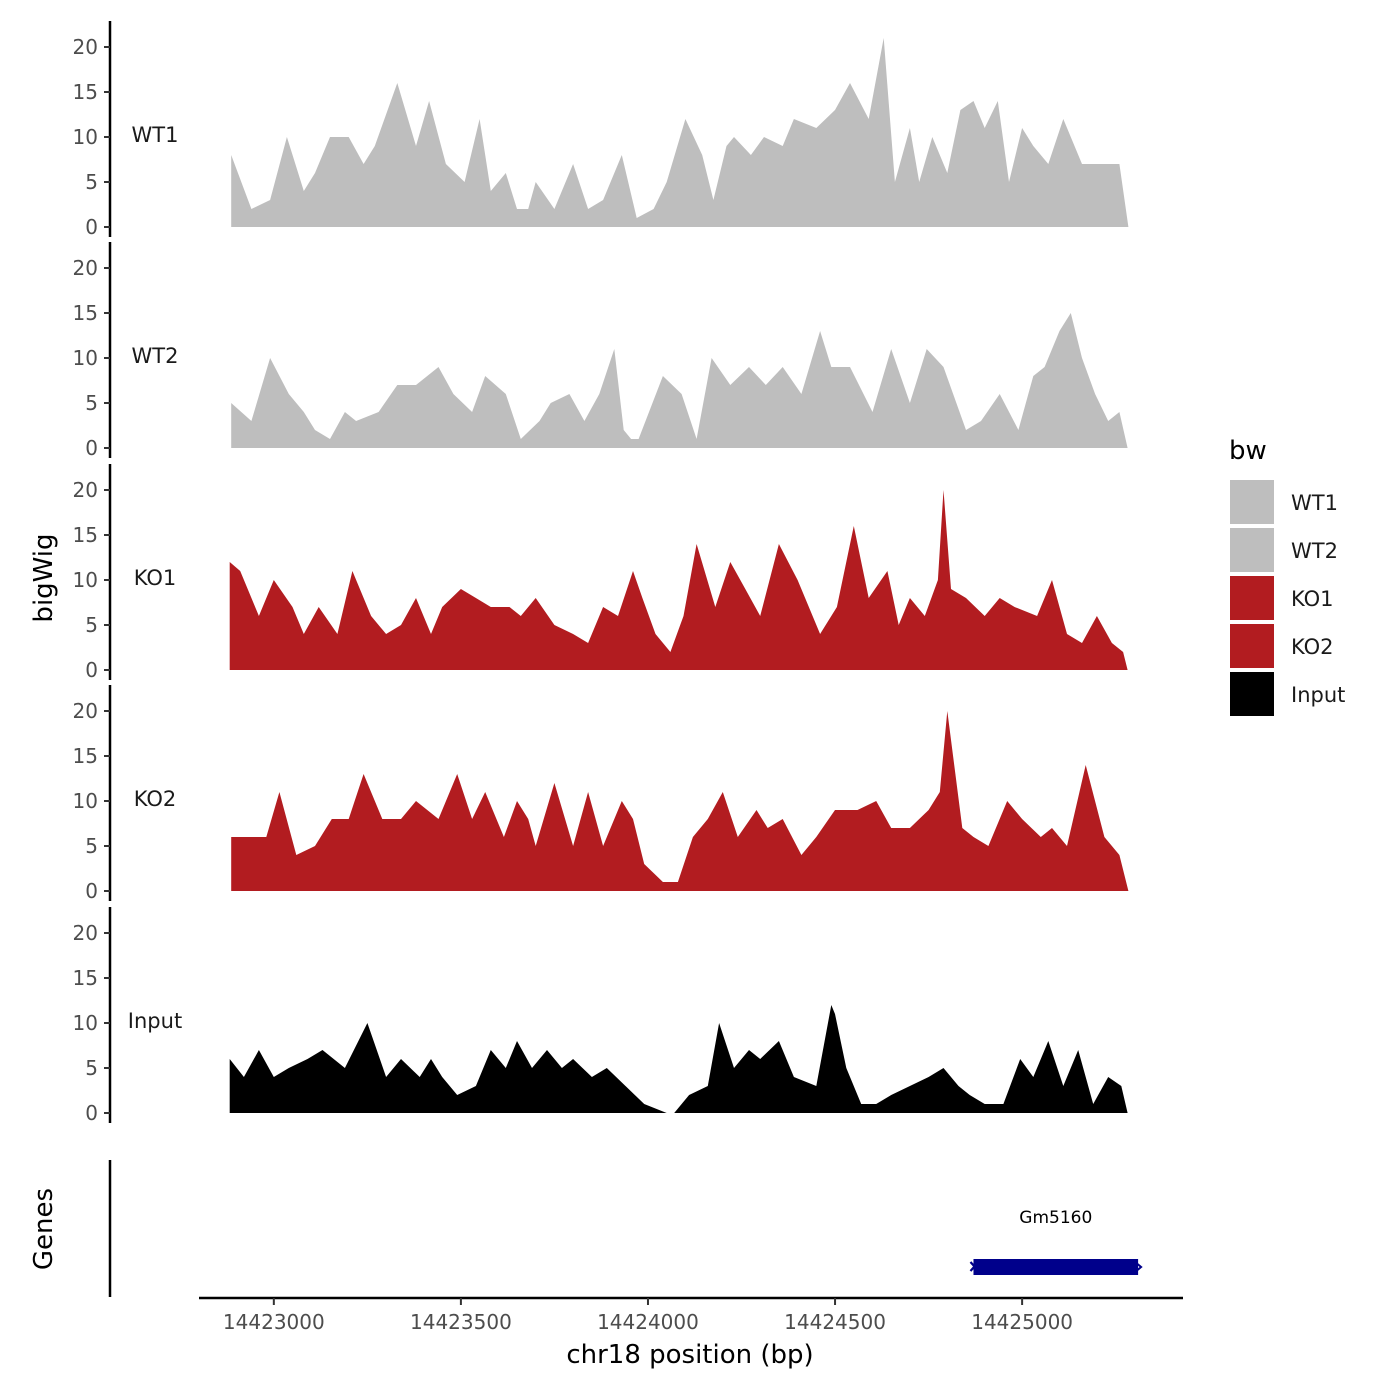 The height and width of the screenshot is (1400, 1400). Describe the element at coordinates (1282, 598) in the screenshot. I see `legend-entry-ko1: KO1` at that location.